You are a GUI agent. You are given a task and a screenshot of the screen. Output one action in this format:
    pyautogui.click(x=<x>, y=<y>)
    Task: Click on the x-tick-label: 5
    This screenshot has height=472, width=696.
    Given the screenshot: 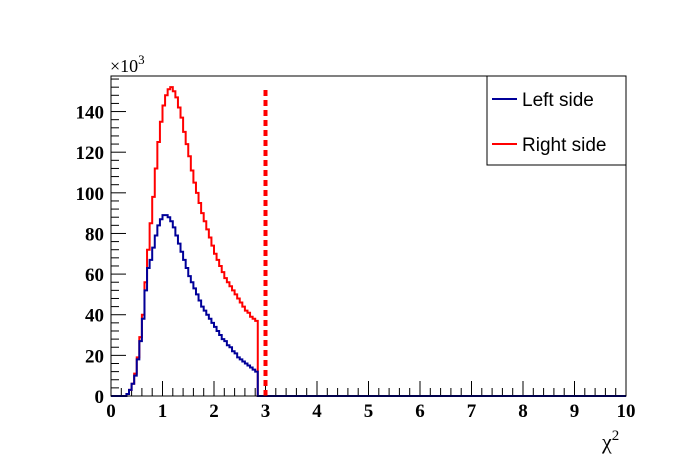 What is the action you would take?
    pyautogui.click(x=369, y=411)
    